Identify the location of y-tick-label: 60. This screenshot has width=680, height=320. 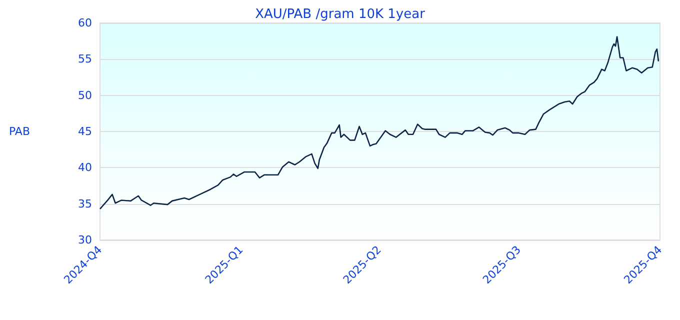
(85, 23).